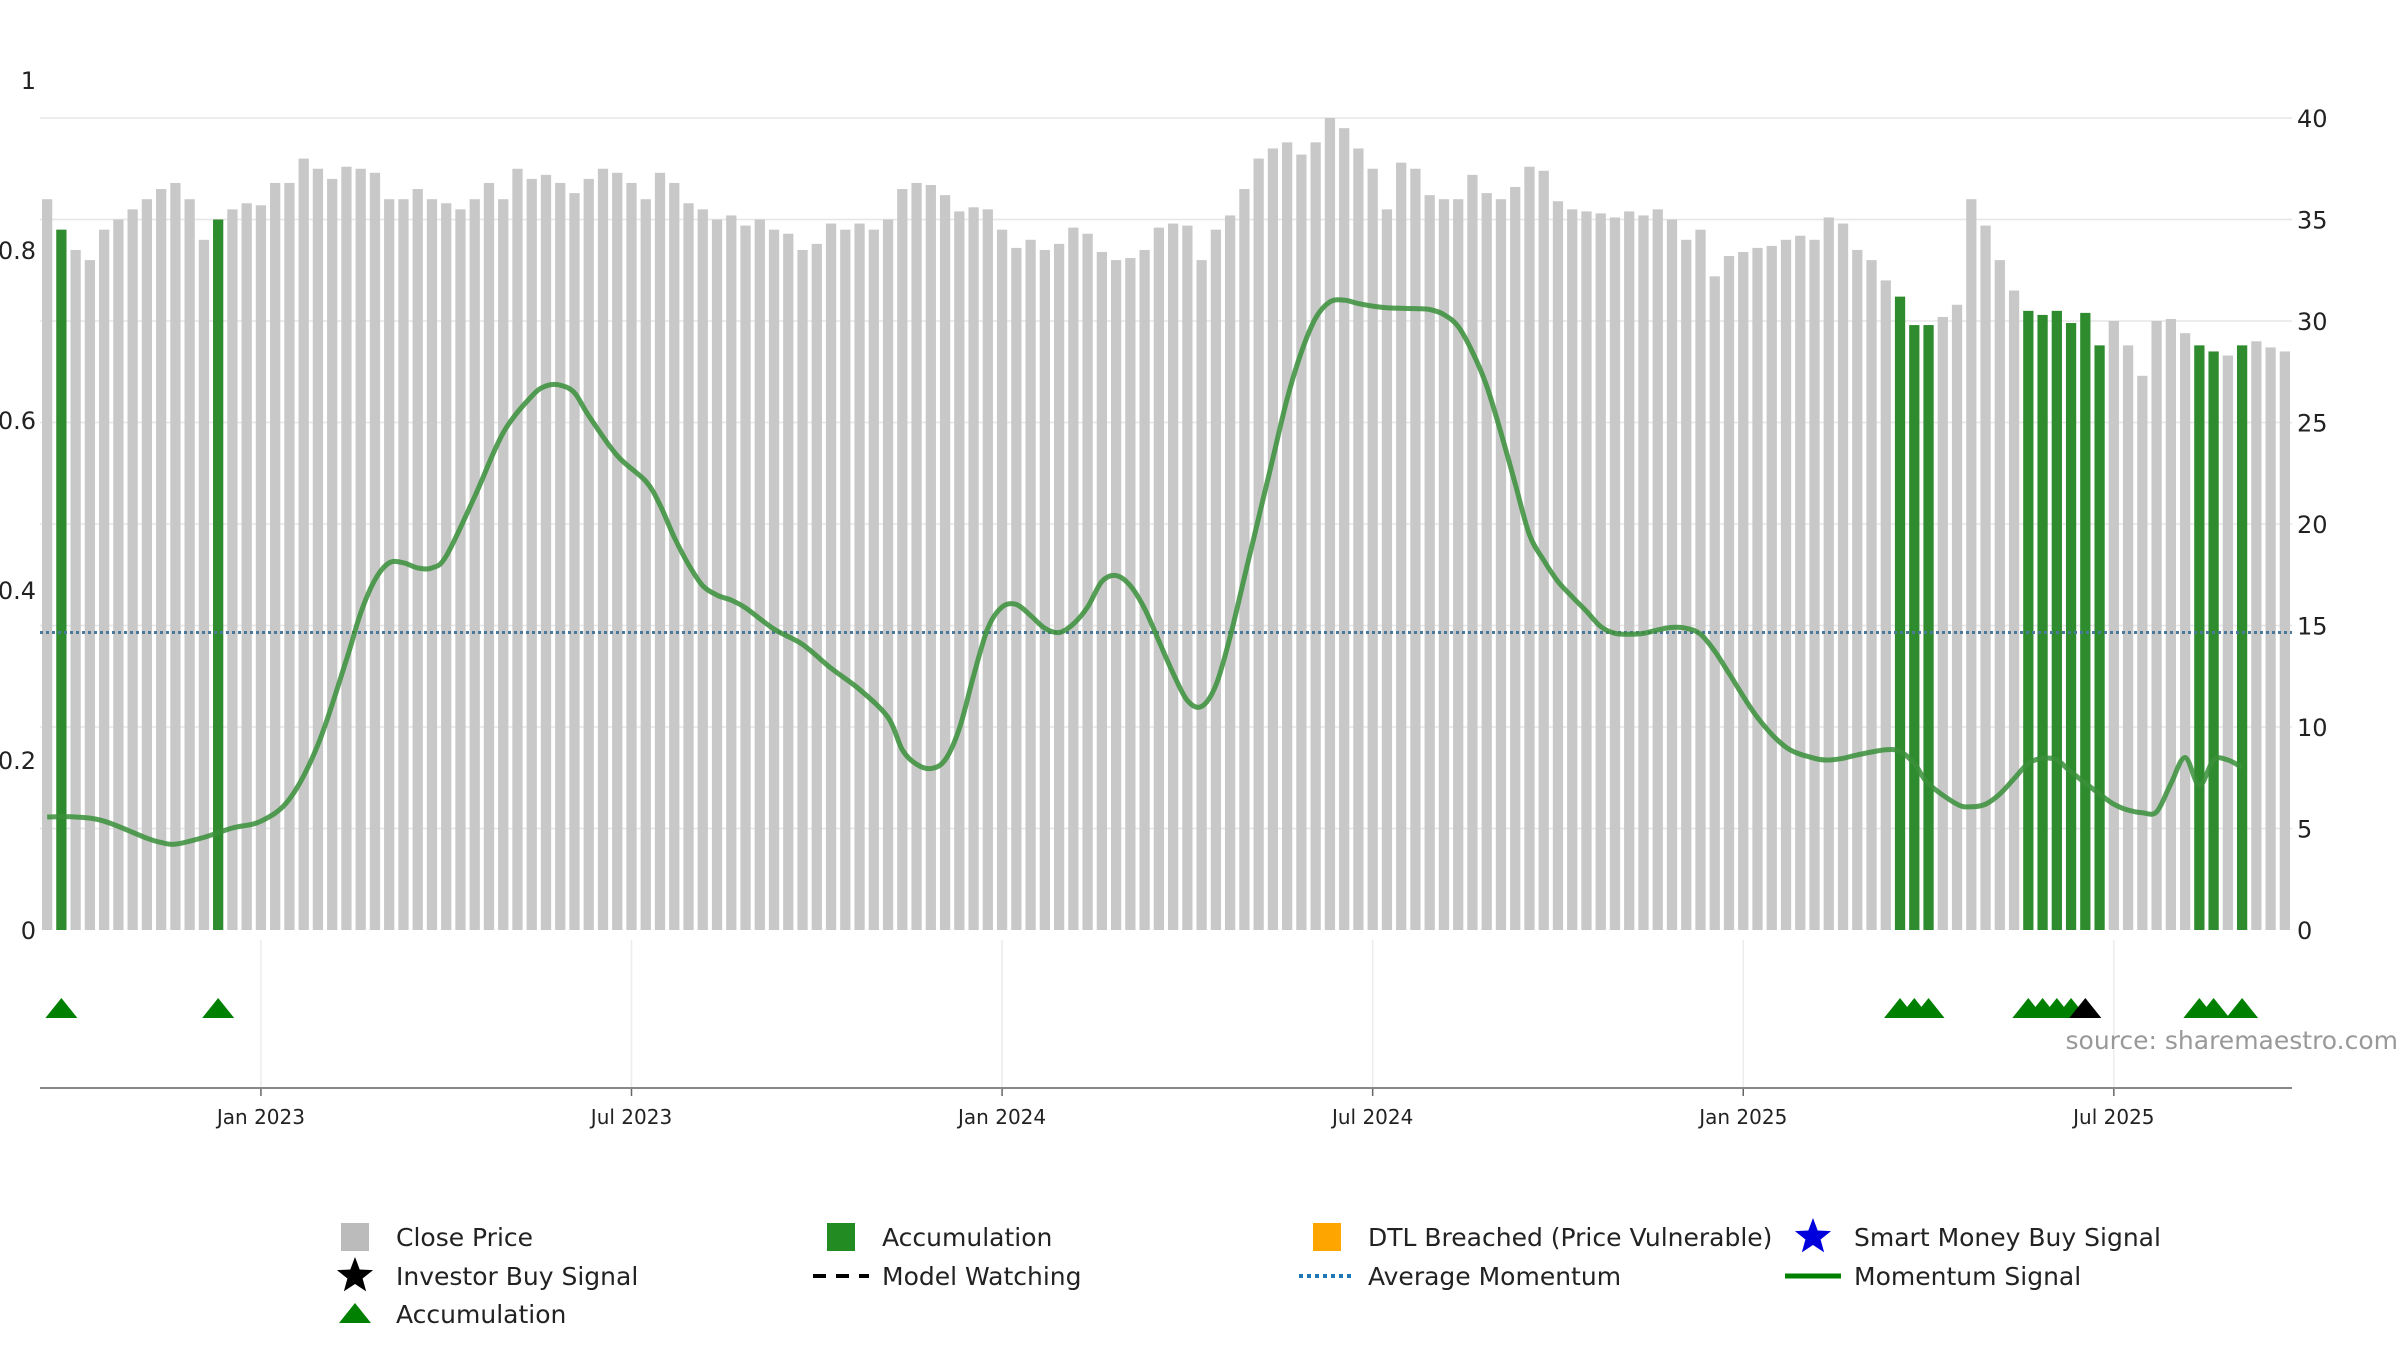 The height and width of the screenshot is (1350, 2400). Describe the element at coordinates (2304, 830) in the screenshot. I see `right-axis-tick: 5` at that location.